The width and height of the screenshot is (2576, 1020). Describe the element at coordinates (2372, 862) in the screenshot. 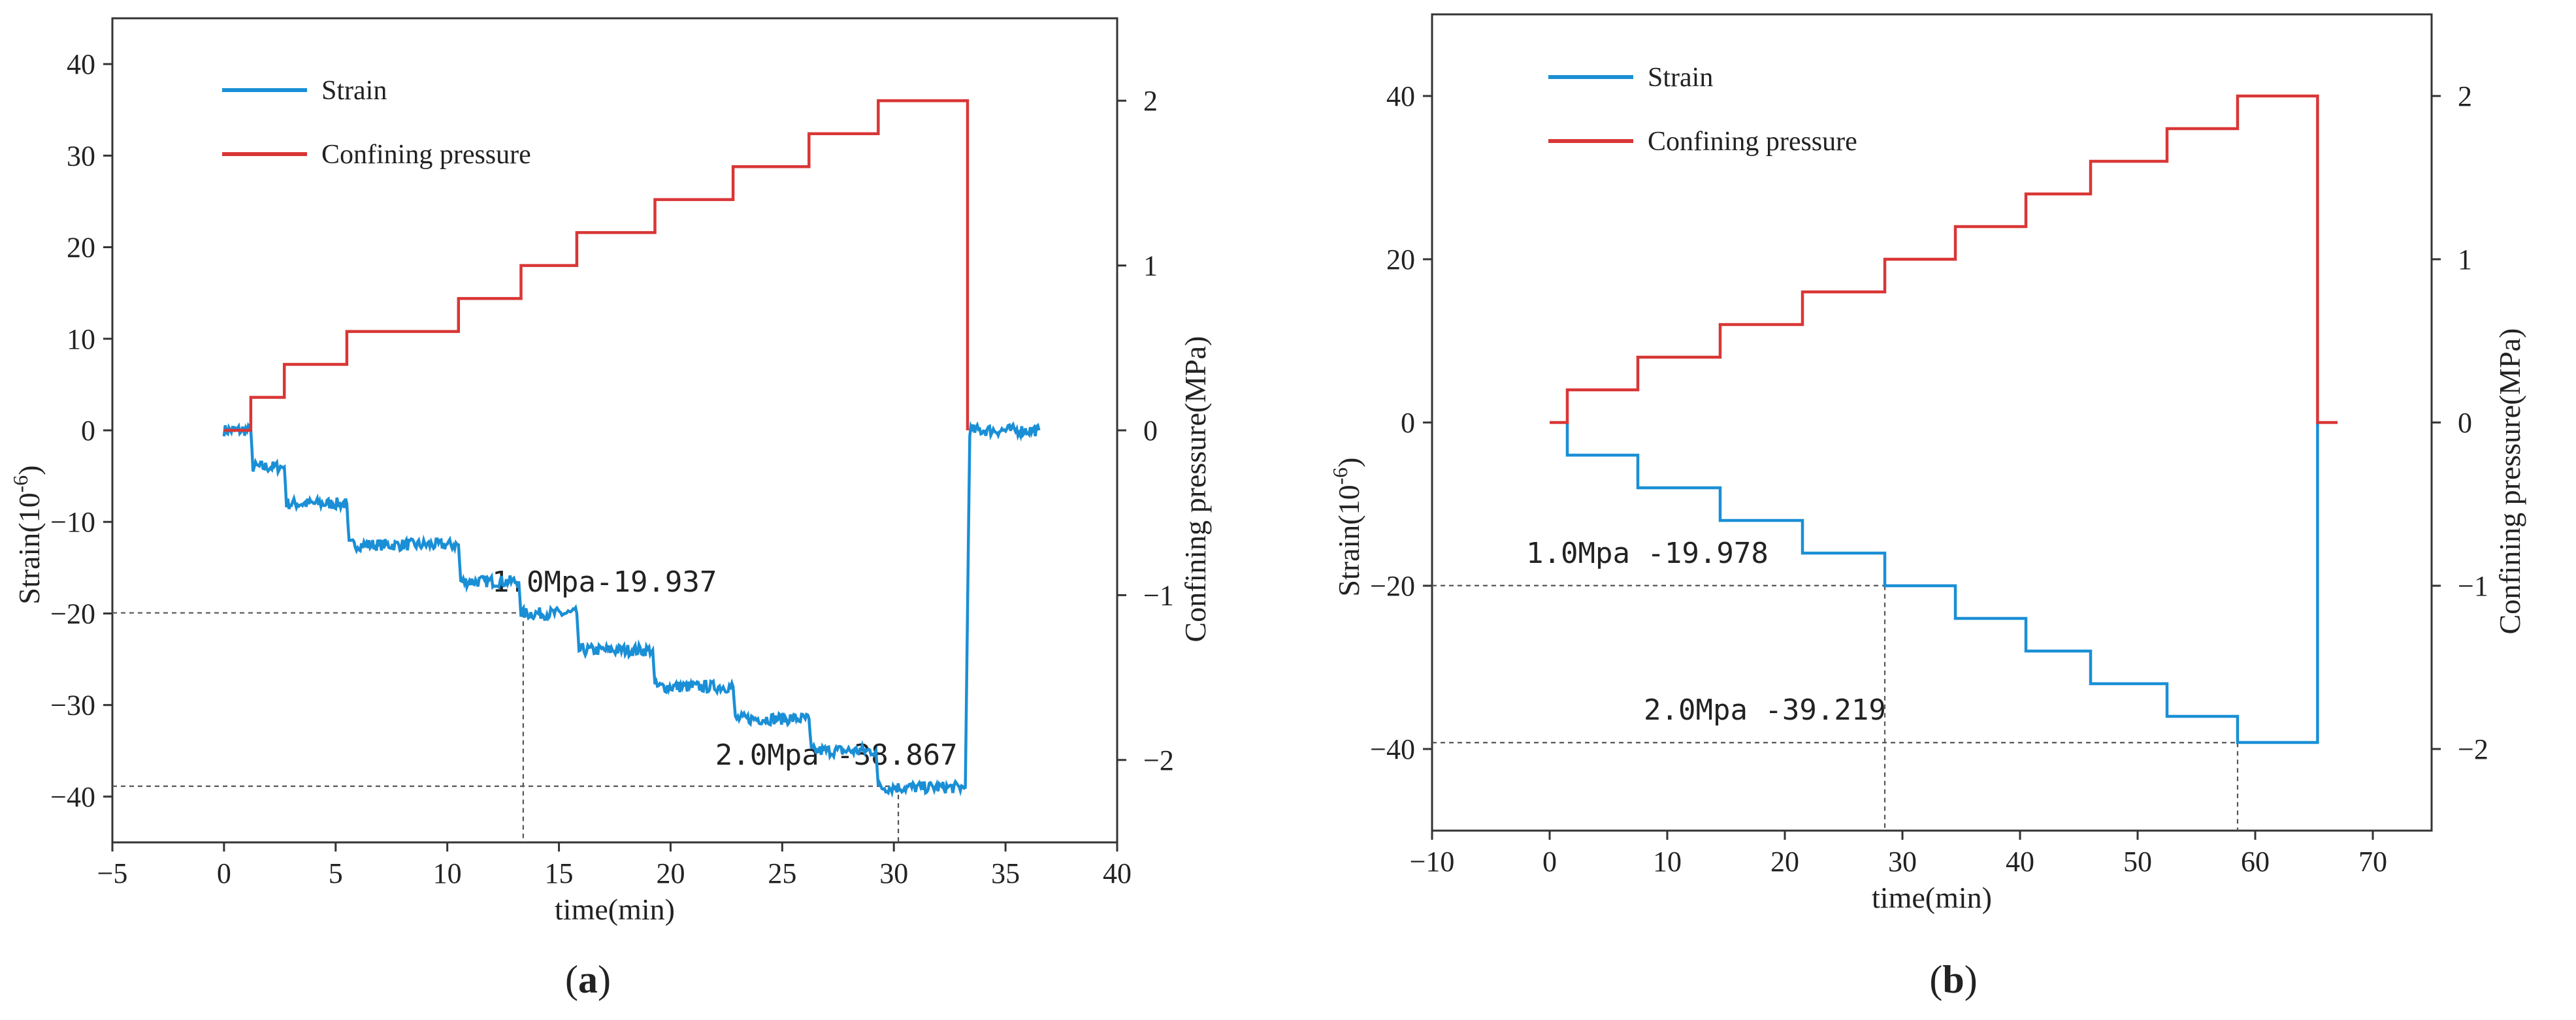

I see `x-tick-label: 70` at that location.